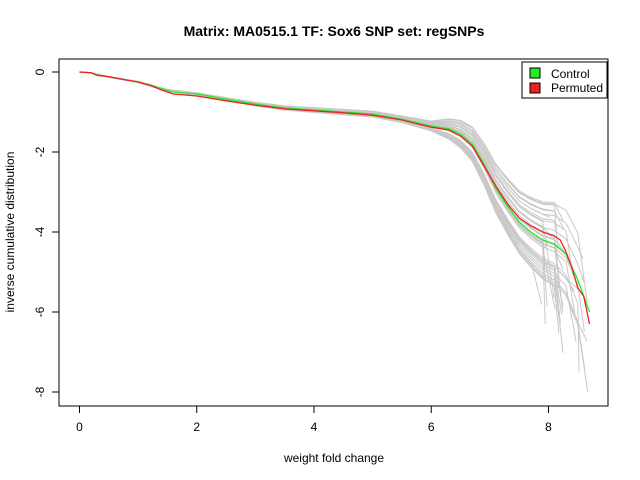  I want to click on legend-swatch-permuted, so click(535, 88).